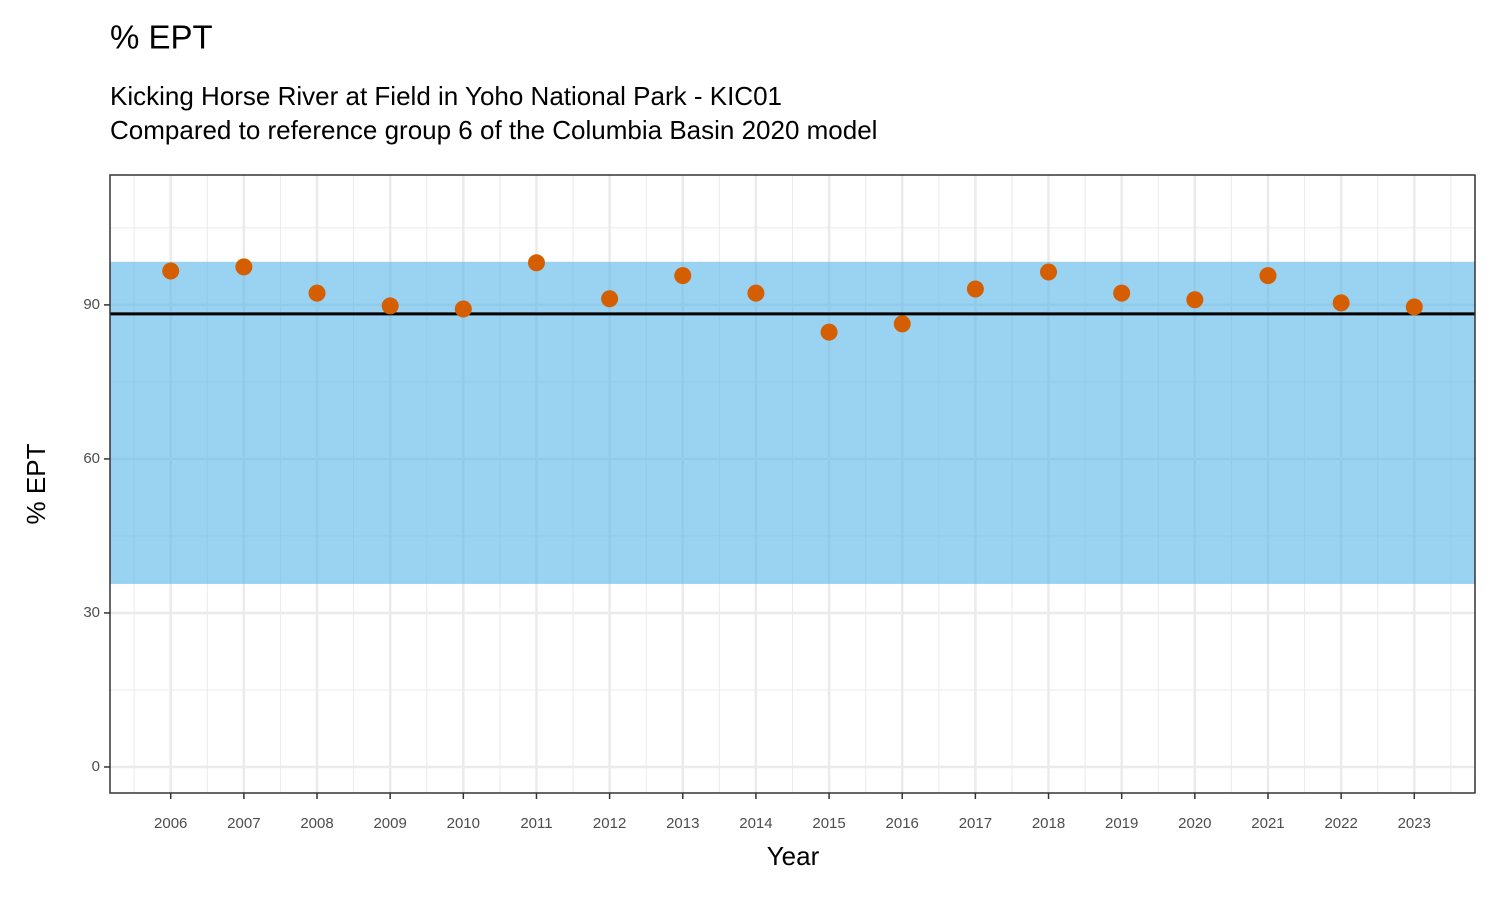  What do you see at coordinates (463, 823) in the screenshot?
I see `x-tick-label: 2010` at bounding box center [463, 823].